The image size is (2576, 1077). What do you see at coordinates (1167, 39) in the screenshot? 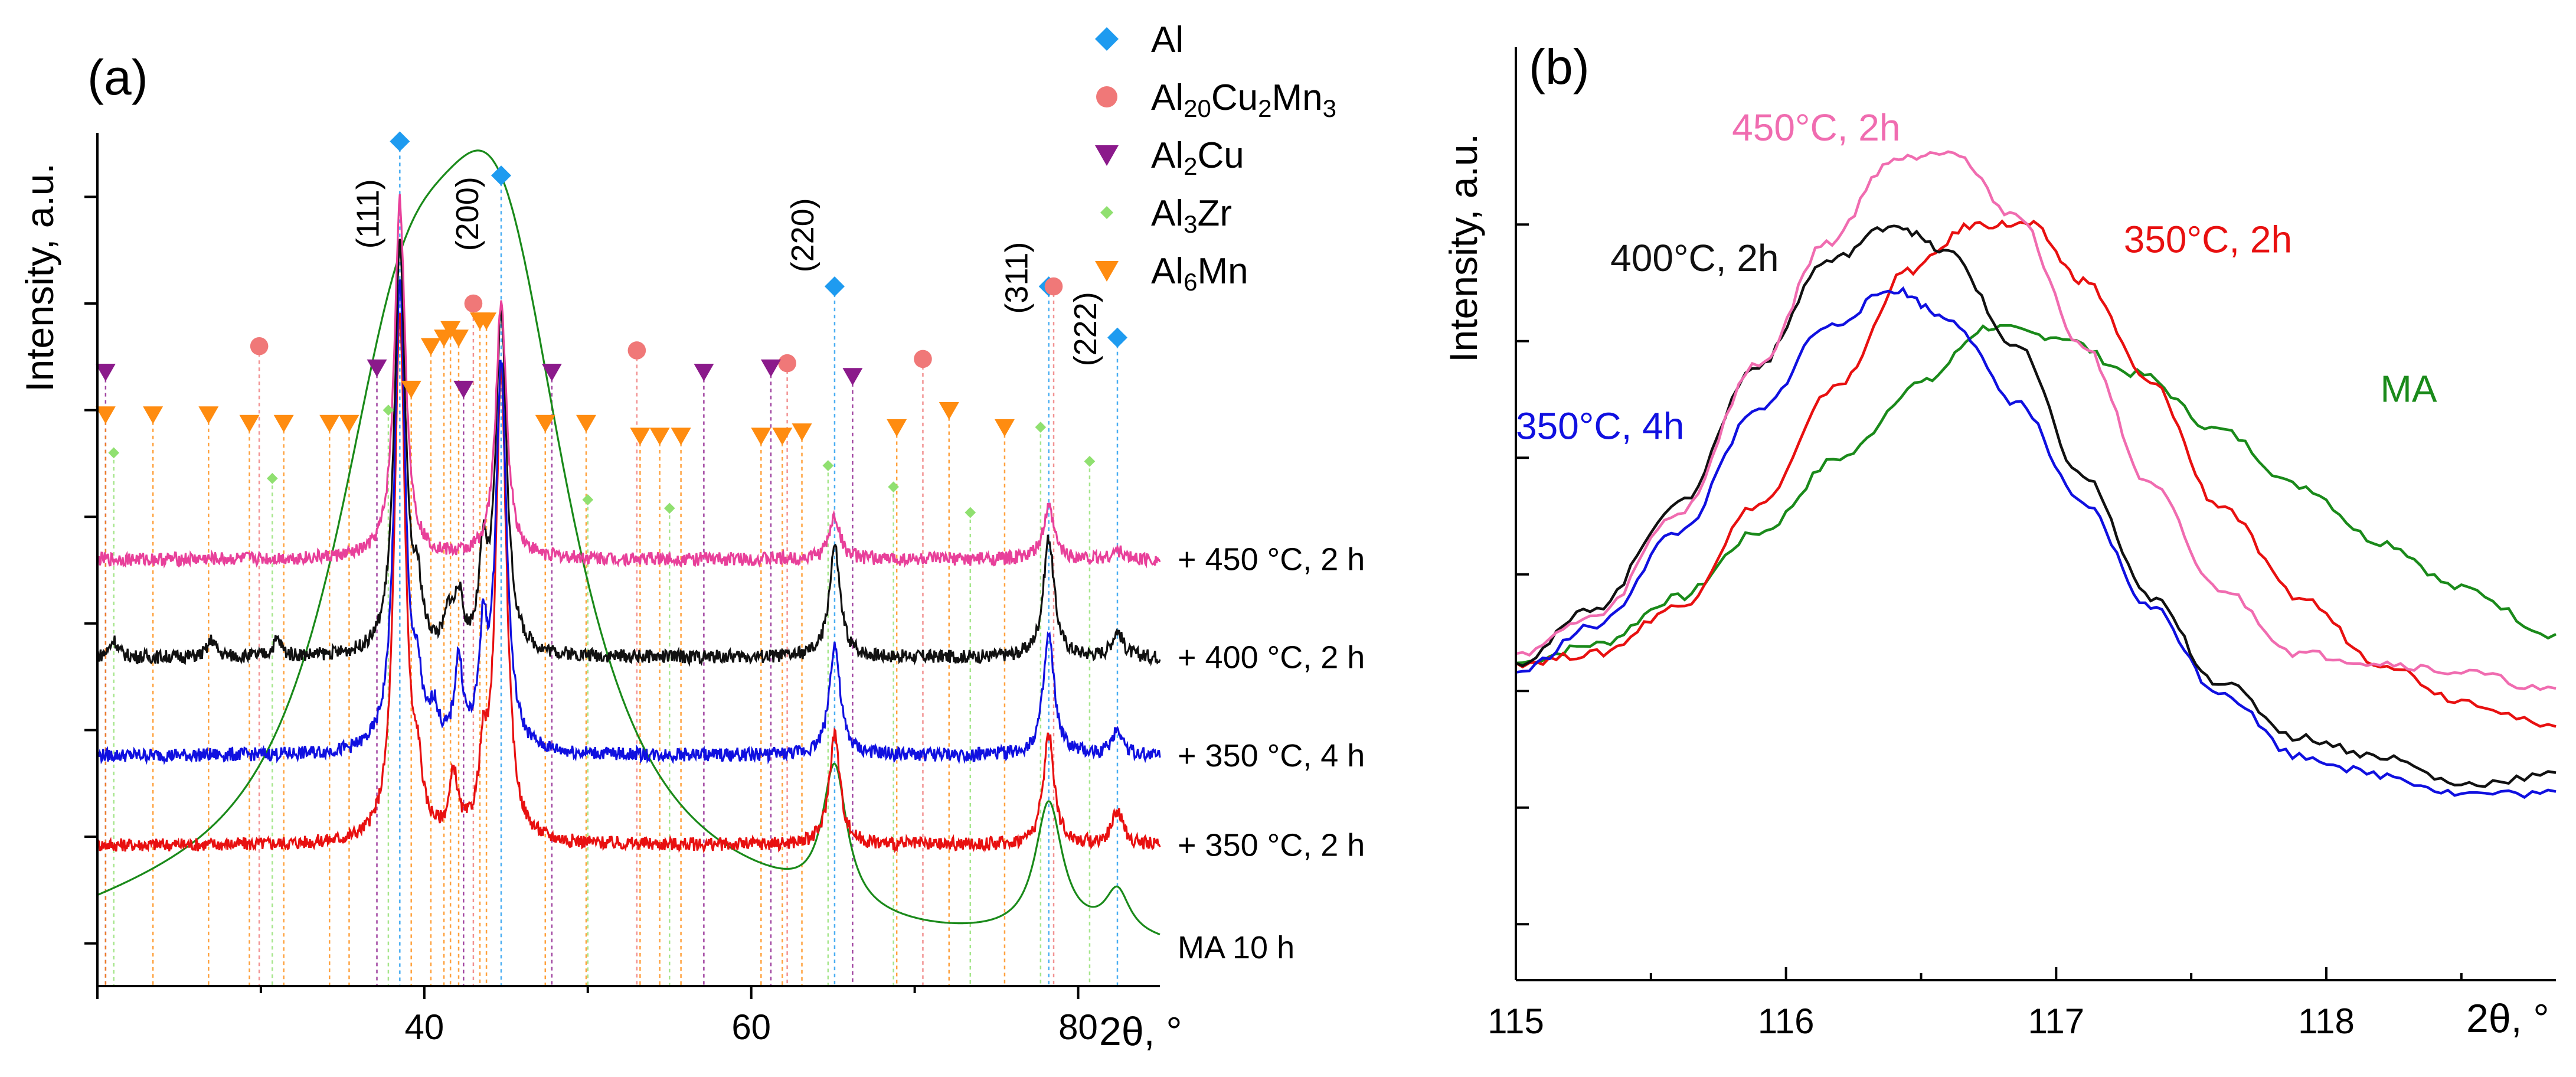
I see `legend-label: Al` at bounding box center [1167, 39].